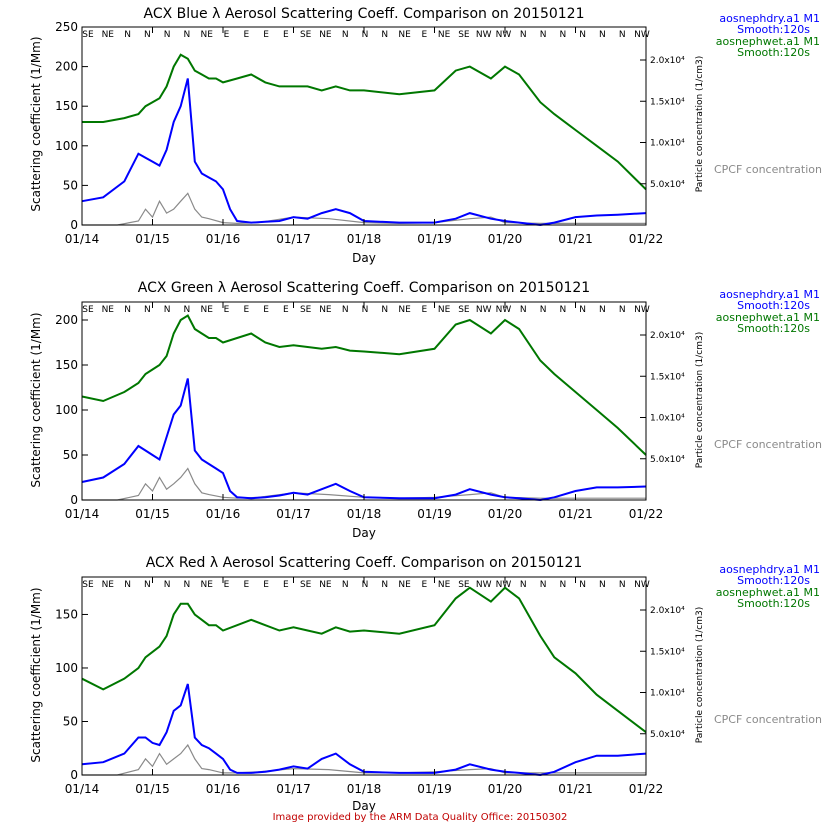 The width and height of the screenshot is (840, 825). Describe the element at coordinates (768, 41) in the screenshot. I see `legend-wet-name: aosnephwet.a1 M1` at that location.